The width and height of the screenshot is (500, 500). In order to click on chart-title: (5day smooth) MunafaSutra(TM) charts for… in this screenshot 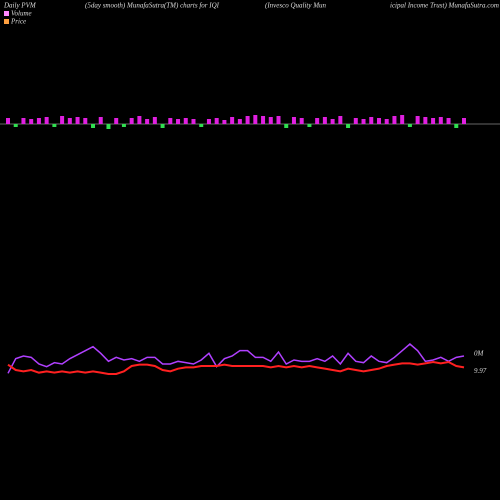, I will do `click(152, 6)`.